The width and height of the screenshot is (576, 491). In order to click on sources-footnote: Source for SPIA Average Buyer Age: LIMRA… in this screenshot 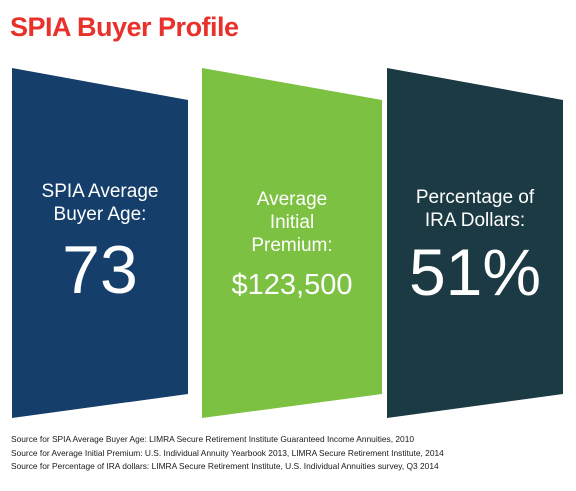, I will do `click(291, 453)`.